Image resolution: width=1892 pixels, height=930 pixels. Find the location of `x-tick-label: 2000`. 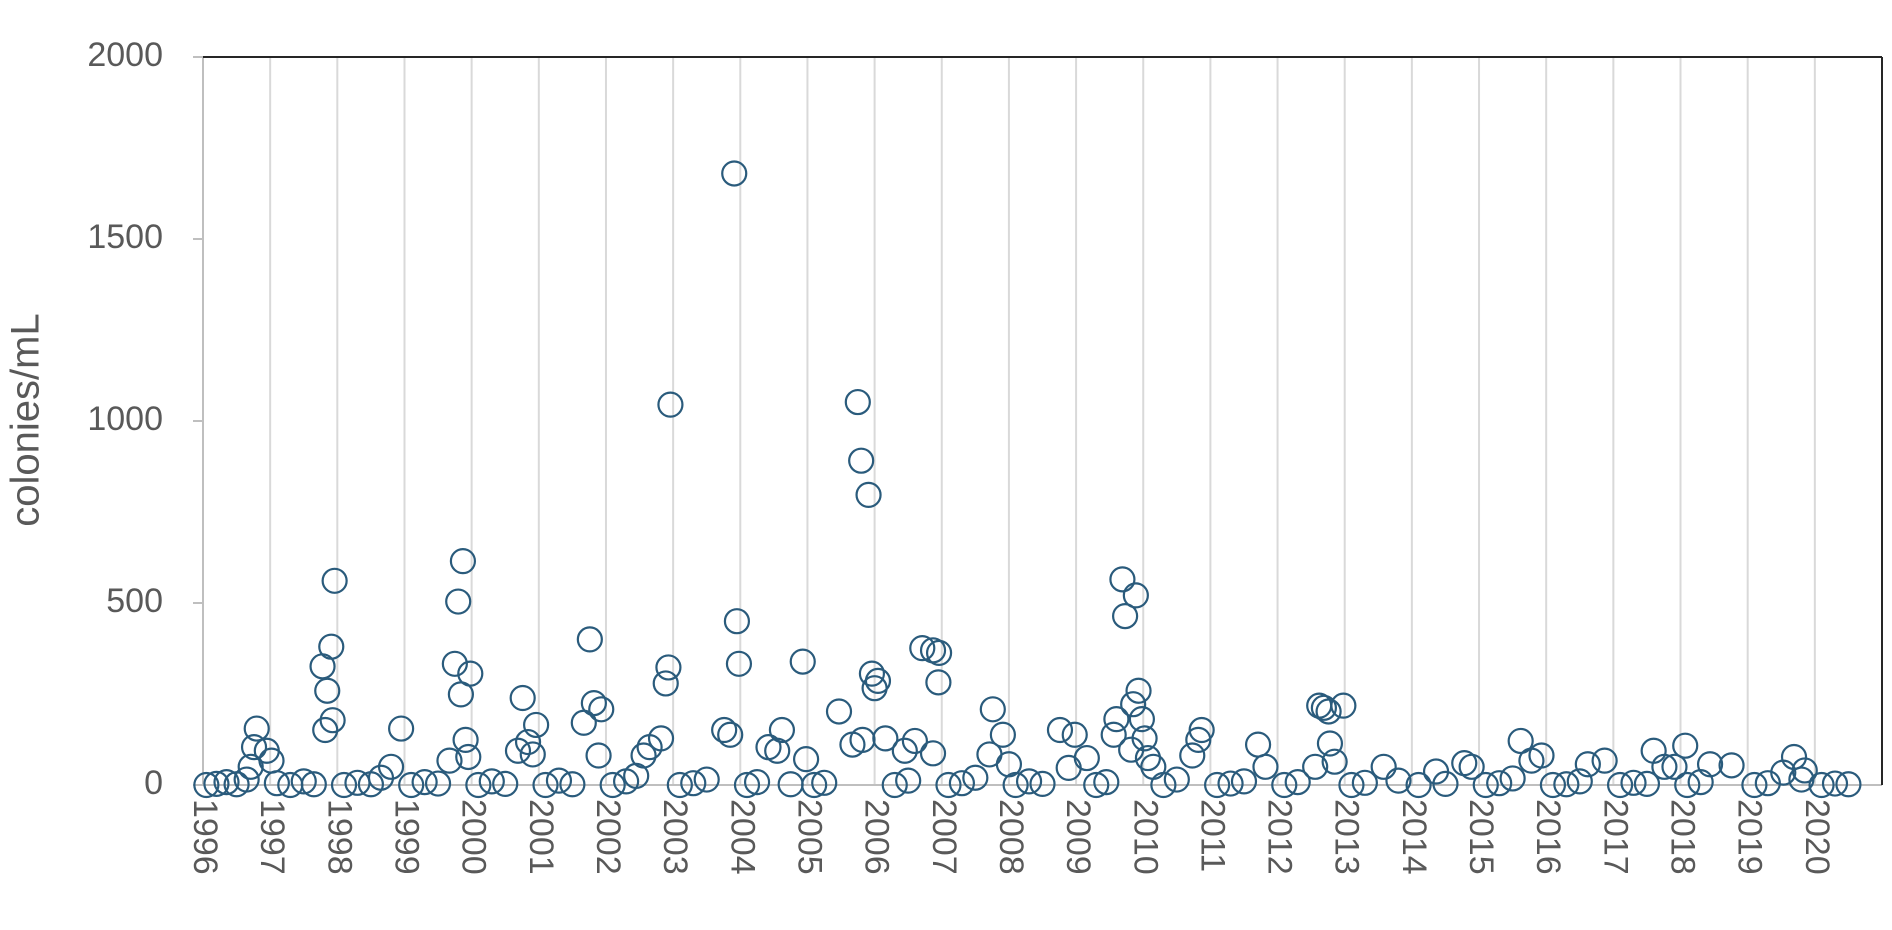

x-tick-label: 2000 is located at coordinates (474, 837).